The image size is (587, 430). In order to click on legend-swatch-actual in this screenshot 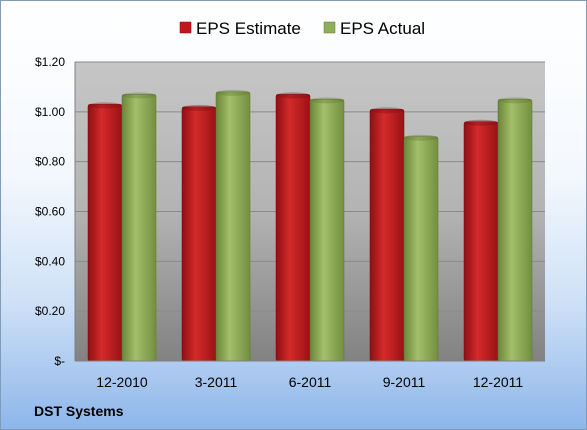, I will do `click(329, 27)`.